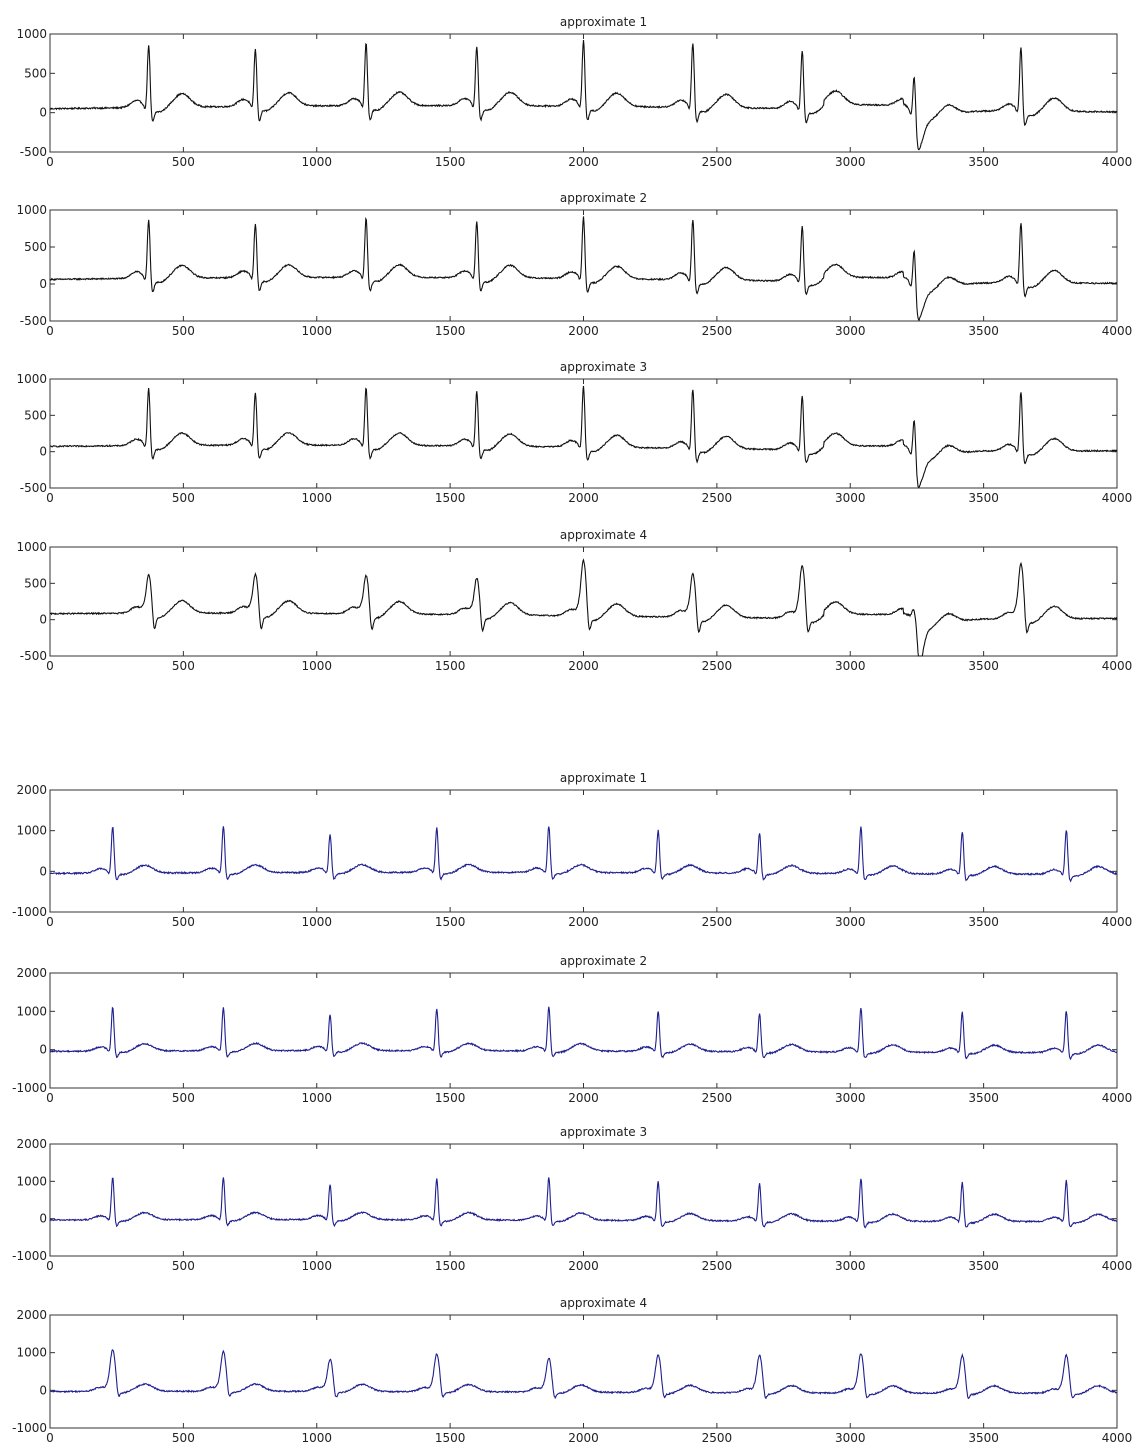  Describe the element at coordinates (603, 1303) in the screenshot. I see `chart-title: approximate 4` at that location.